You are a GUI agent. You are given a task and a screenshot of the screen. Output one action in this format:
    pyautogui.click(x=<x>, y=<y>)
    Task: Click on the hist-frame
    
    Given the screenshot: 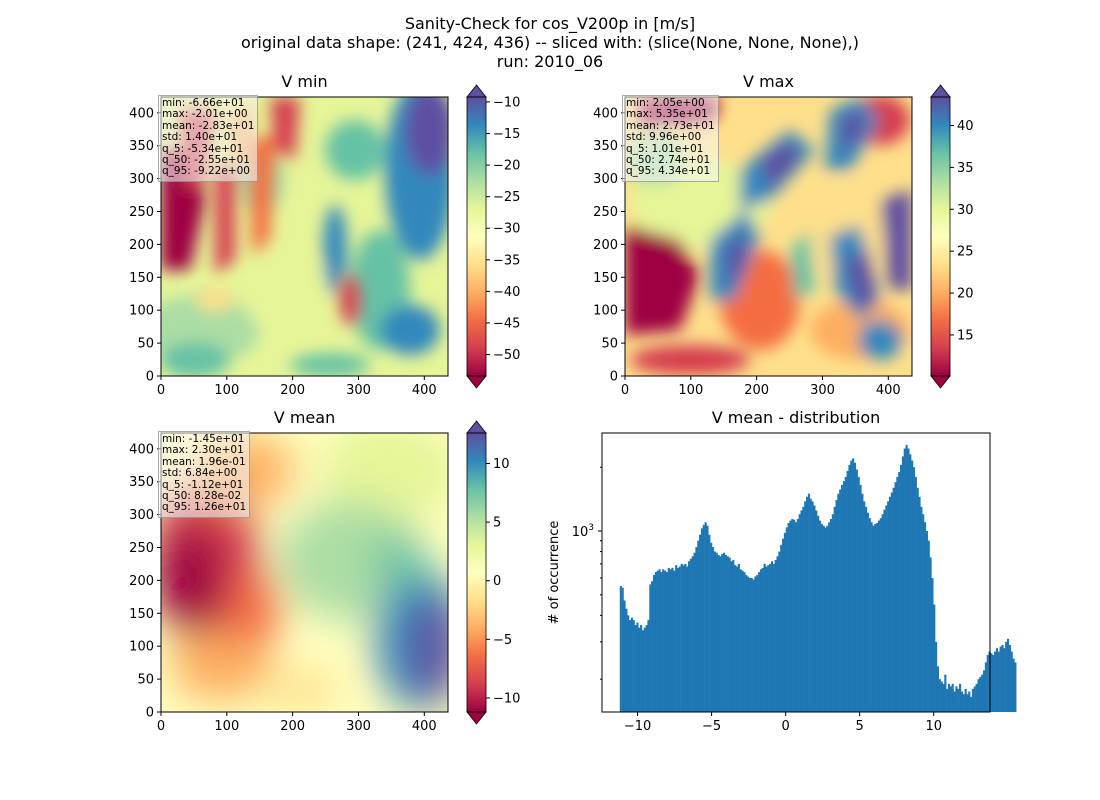 What is the action you would take?
    pyautogui.click(x=796, y=572)
    